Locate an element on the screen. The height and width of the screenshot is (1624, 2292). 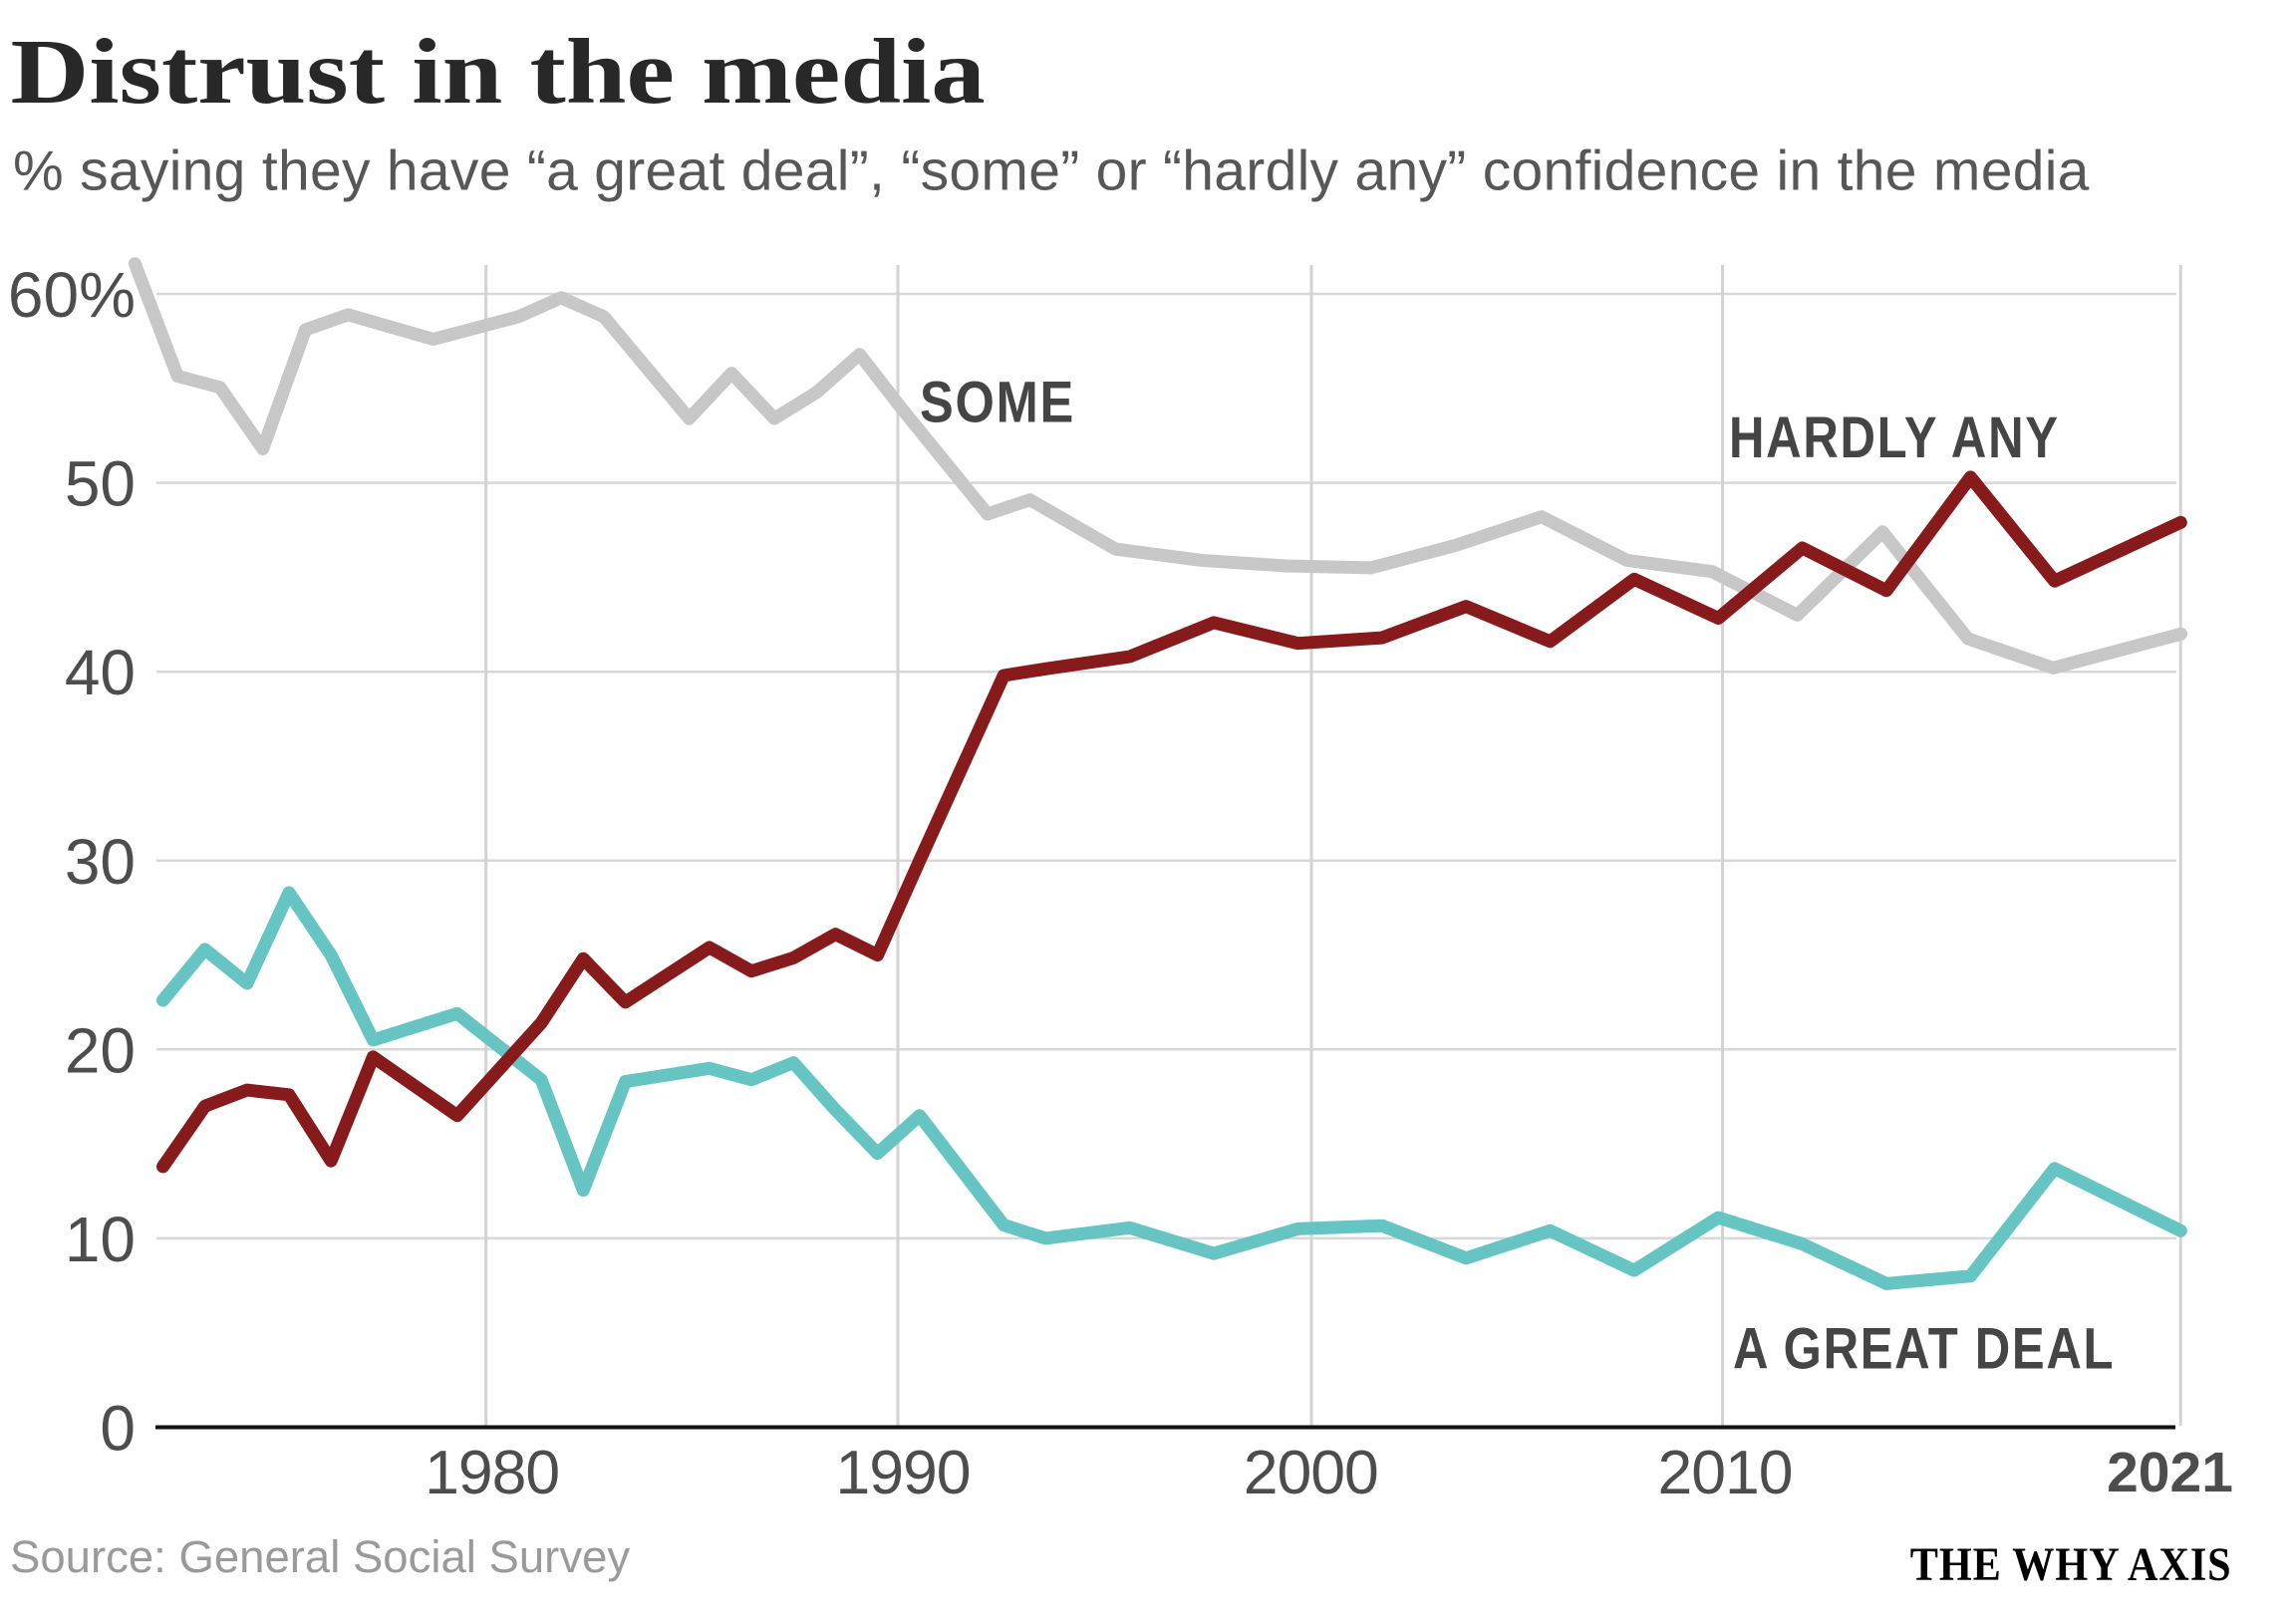
svg-text: 2010 is located at coordinates (1724, 1472).